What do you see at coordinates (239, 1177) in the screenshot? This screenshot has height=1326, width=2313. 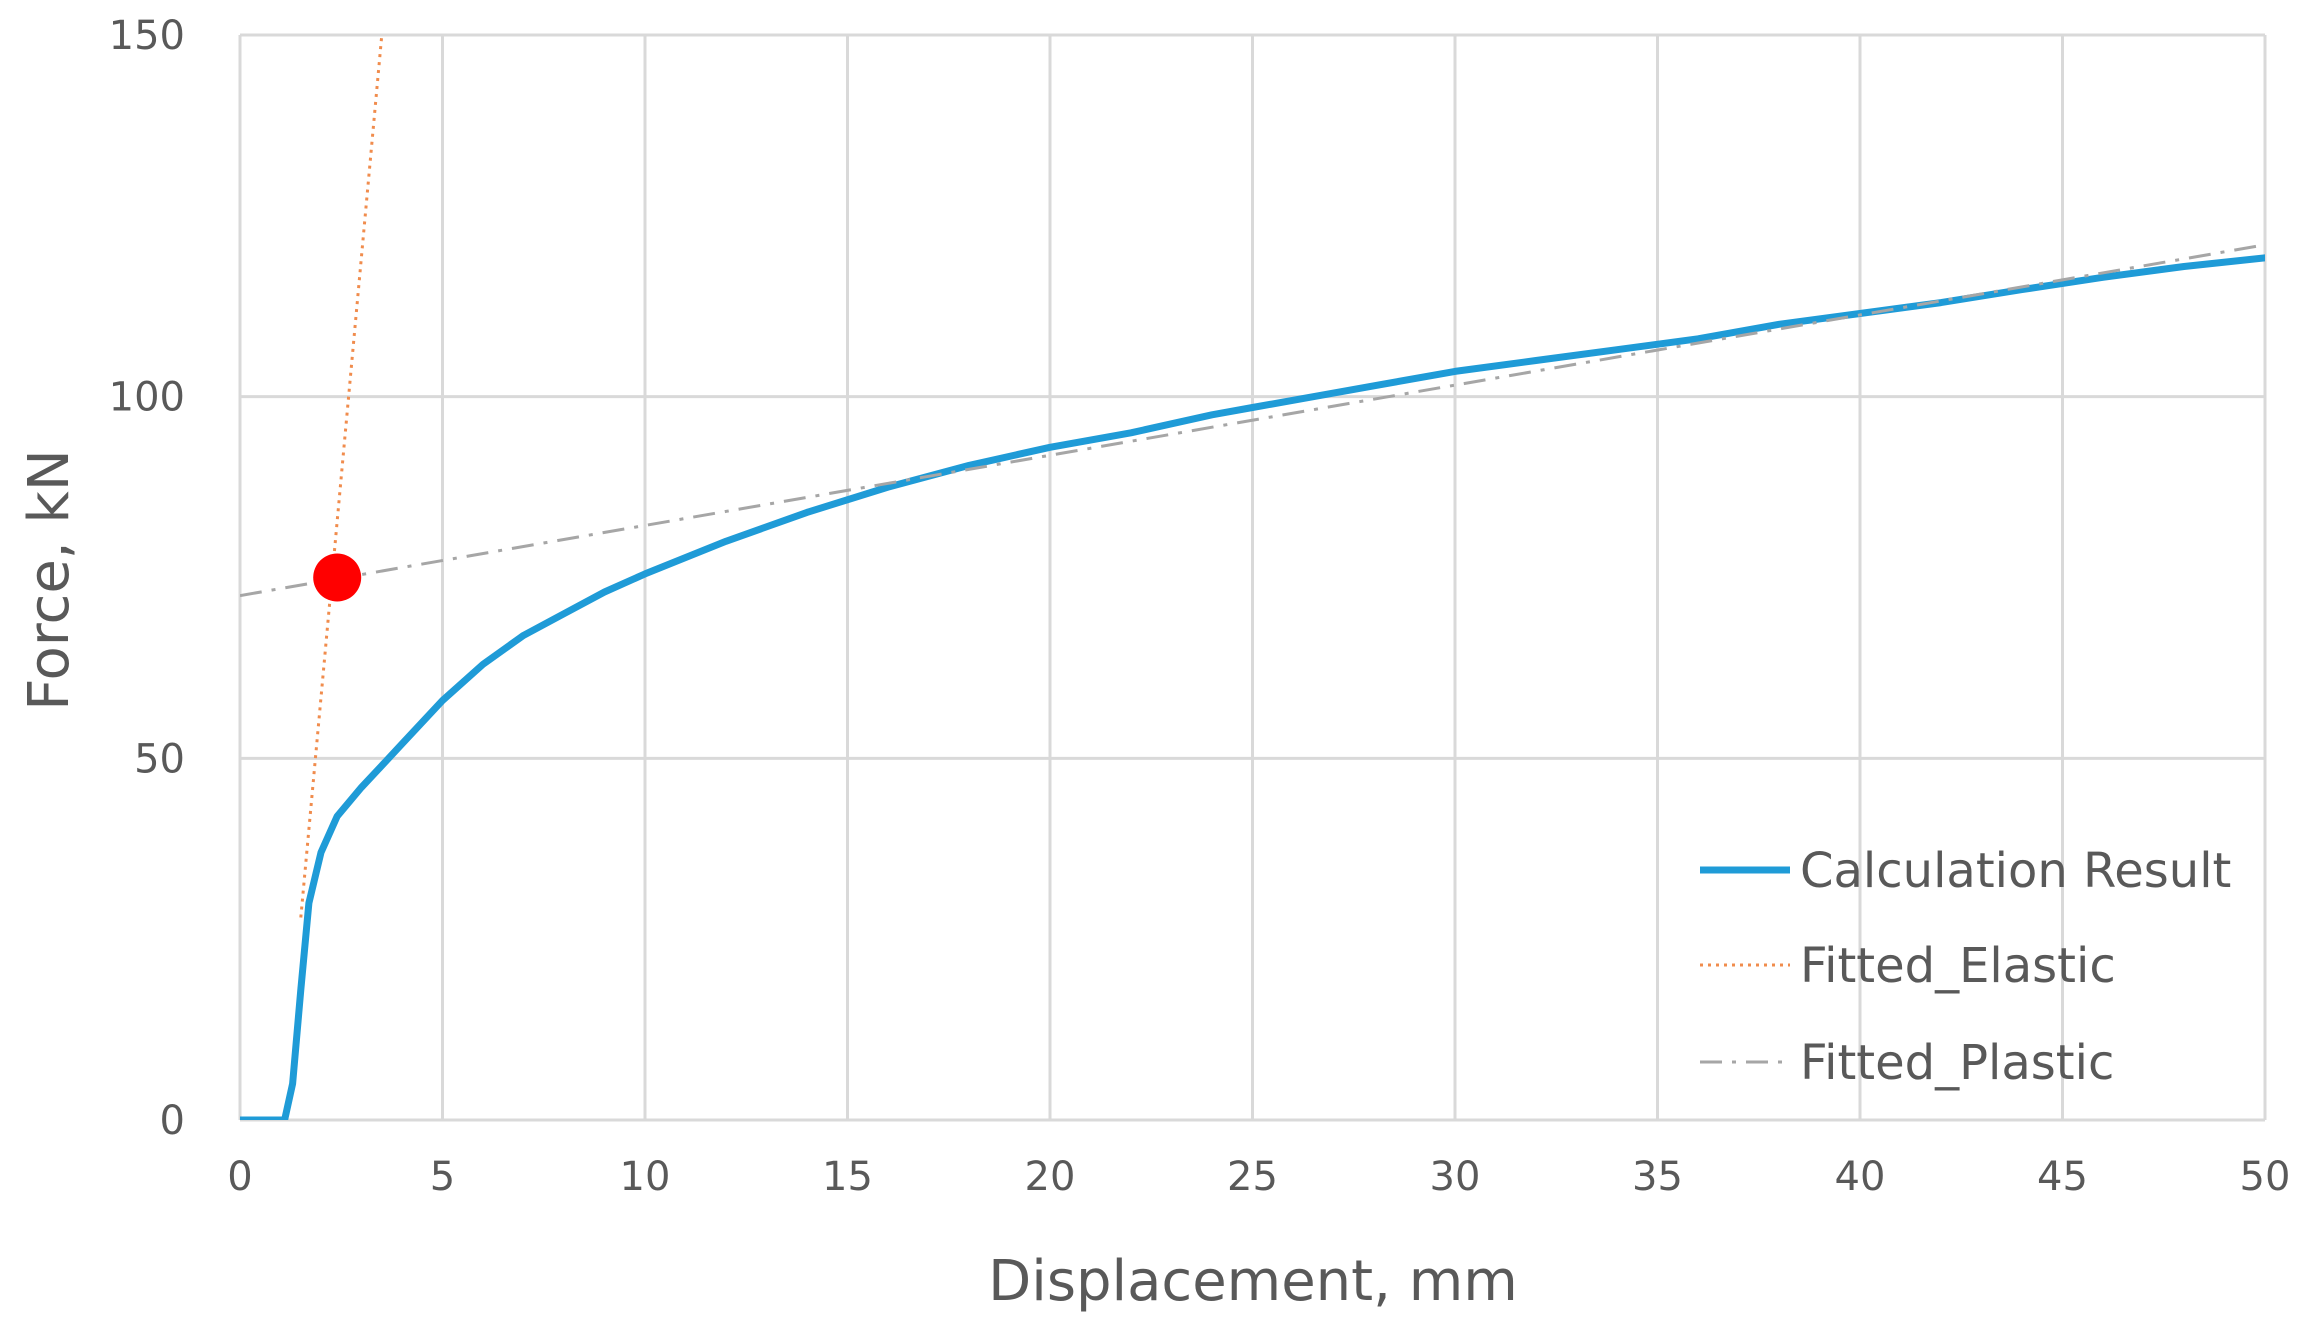 I see `x-tick-label: 0` at bounding box center [239, 1177].